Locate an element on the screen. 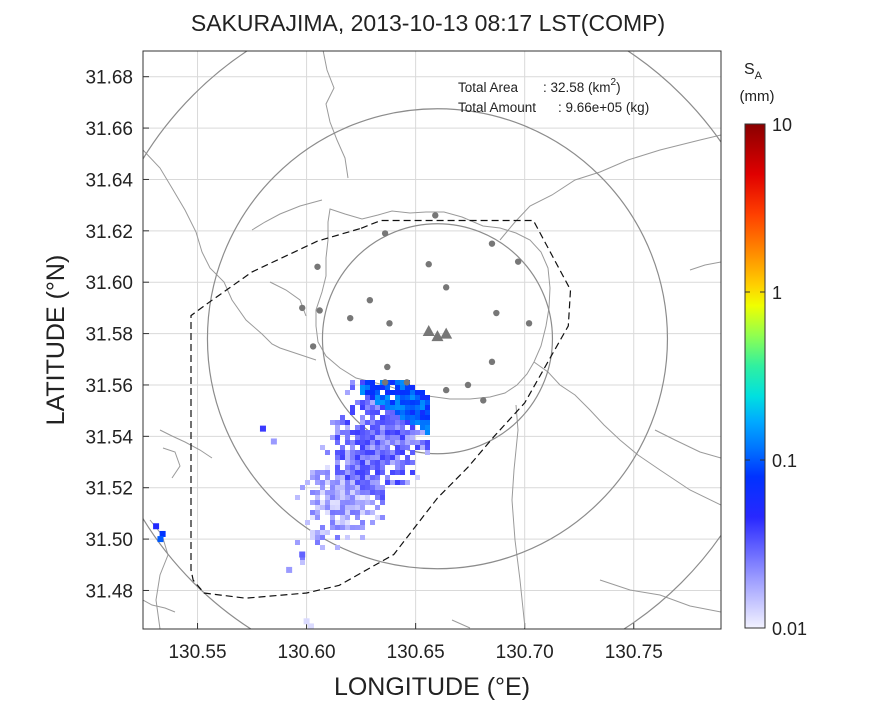 Image resolution: width=875 pixels, height=723 pixels. x-tick-label: 130.60 is located at coordinates (307, 652).